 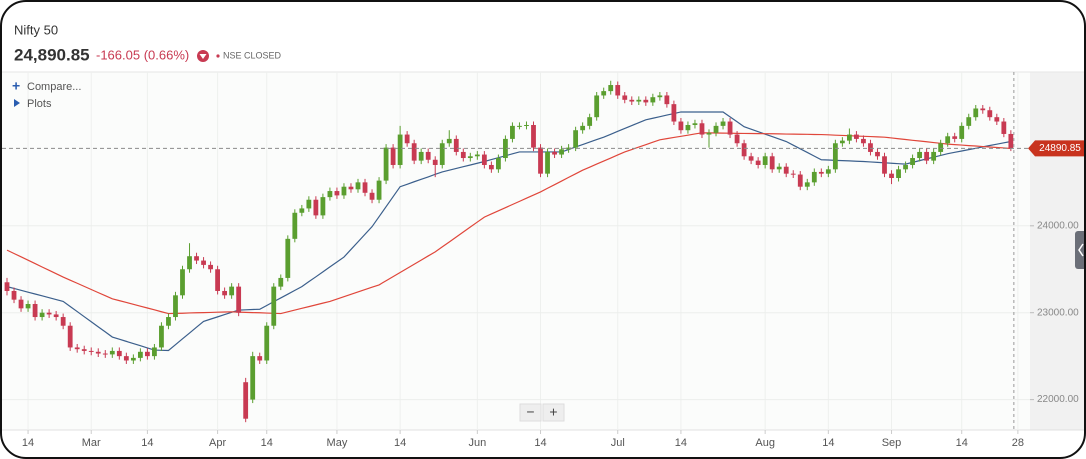 I want to click on zoom-out-button, so click(x=530, y=412).